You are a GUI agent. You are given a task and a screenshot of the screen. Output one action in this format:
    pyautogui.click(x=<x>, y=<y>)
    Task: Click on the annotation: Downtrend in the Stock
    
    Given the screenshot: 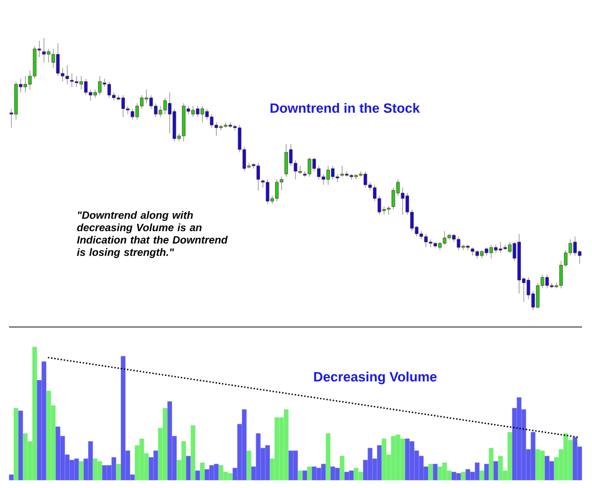 What is the action you would take?
    pyautogui.click(x=345, y=107)
    